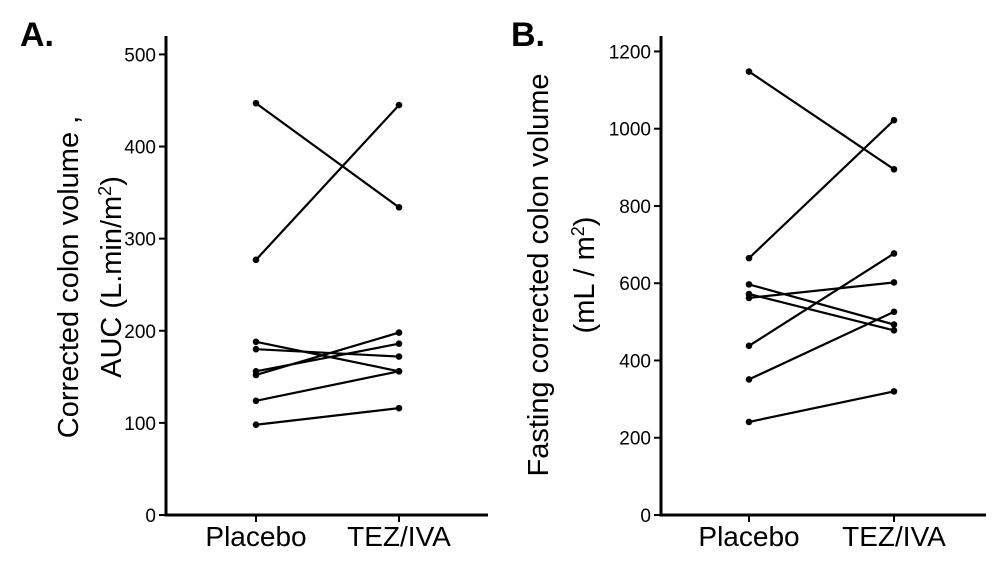  What do you see at coordinates (140, 55) in the screenshot?
I see `panel-a-y-tick-label: 500` at bounding box center [140, 55].